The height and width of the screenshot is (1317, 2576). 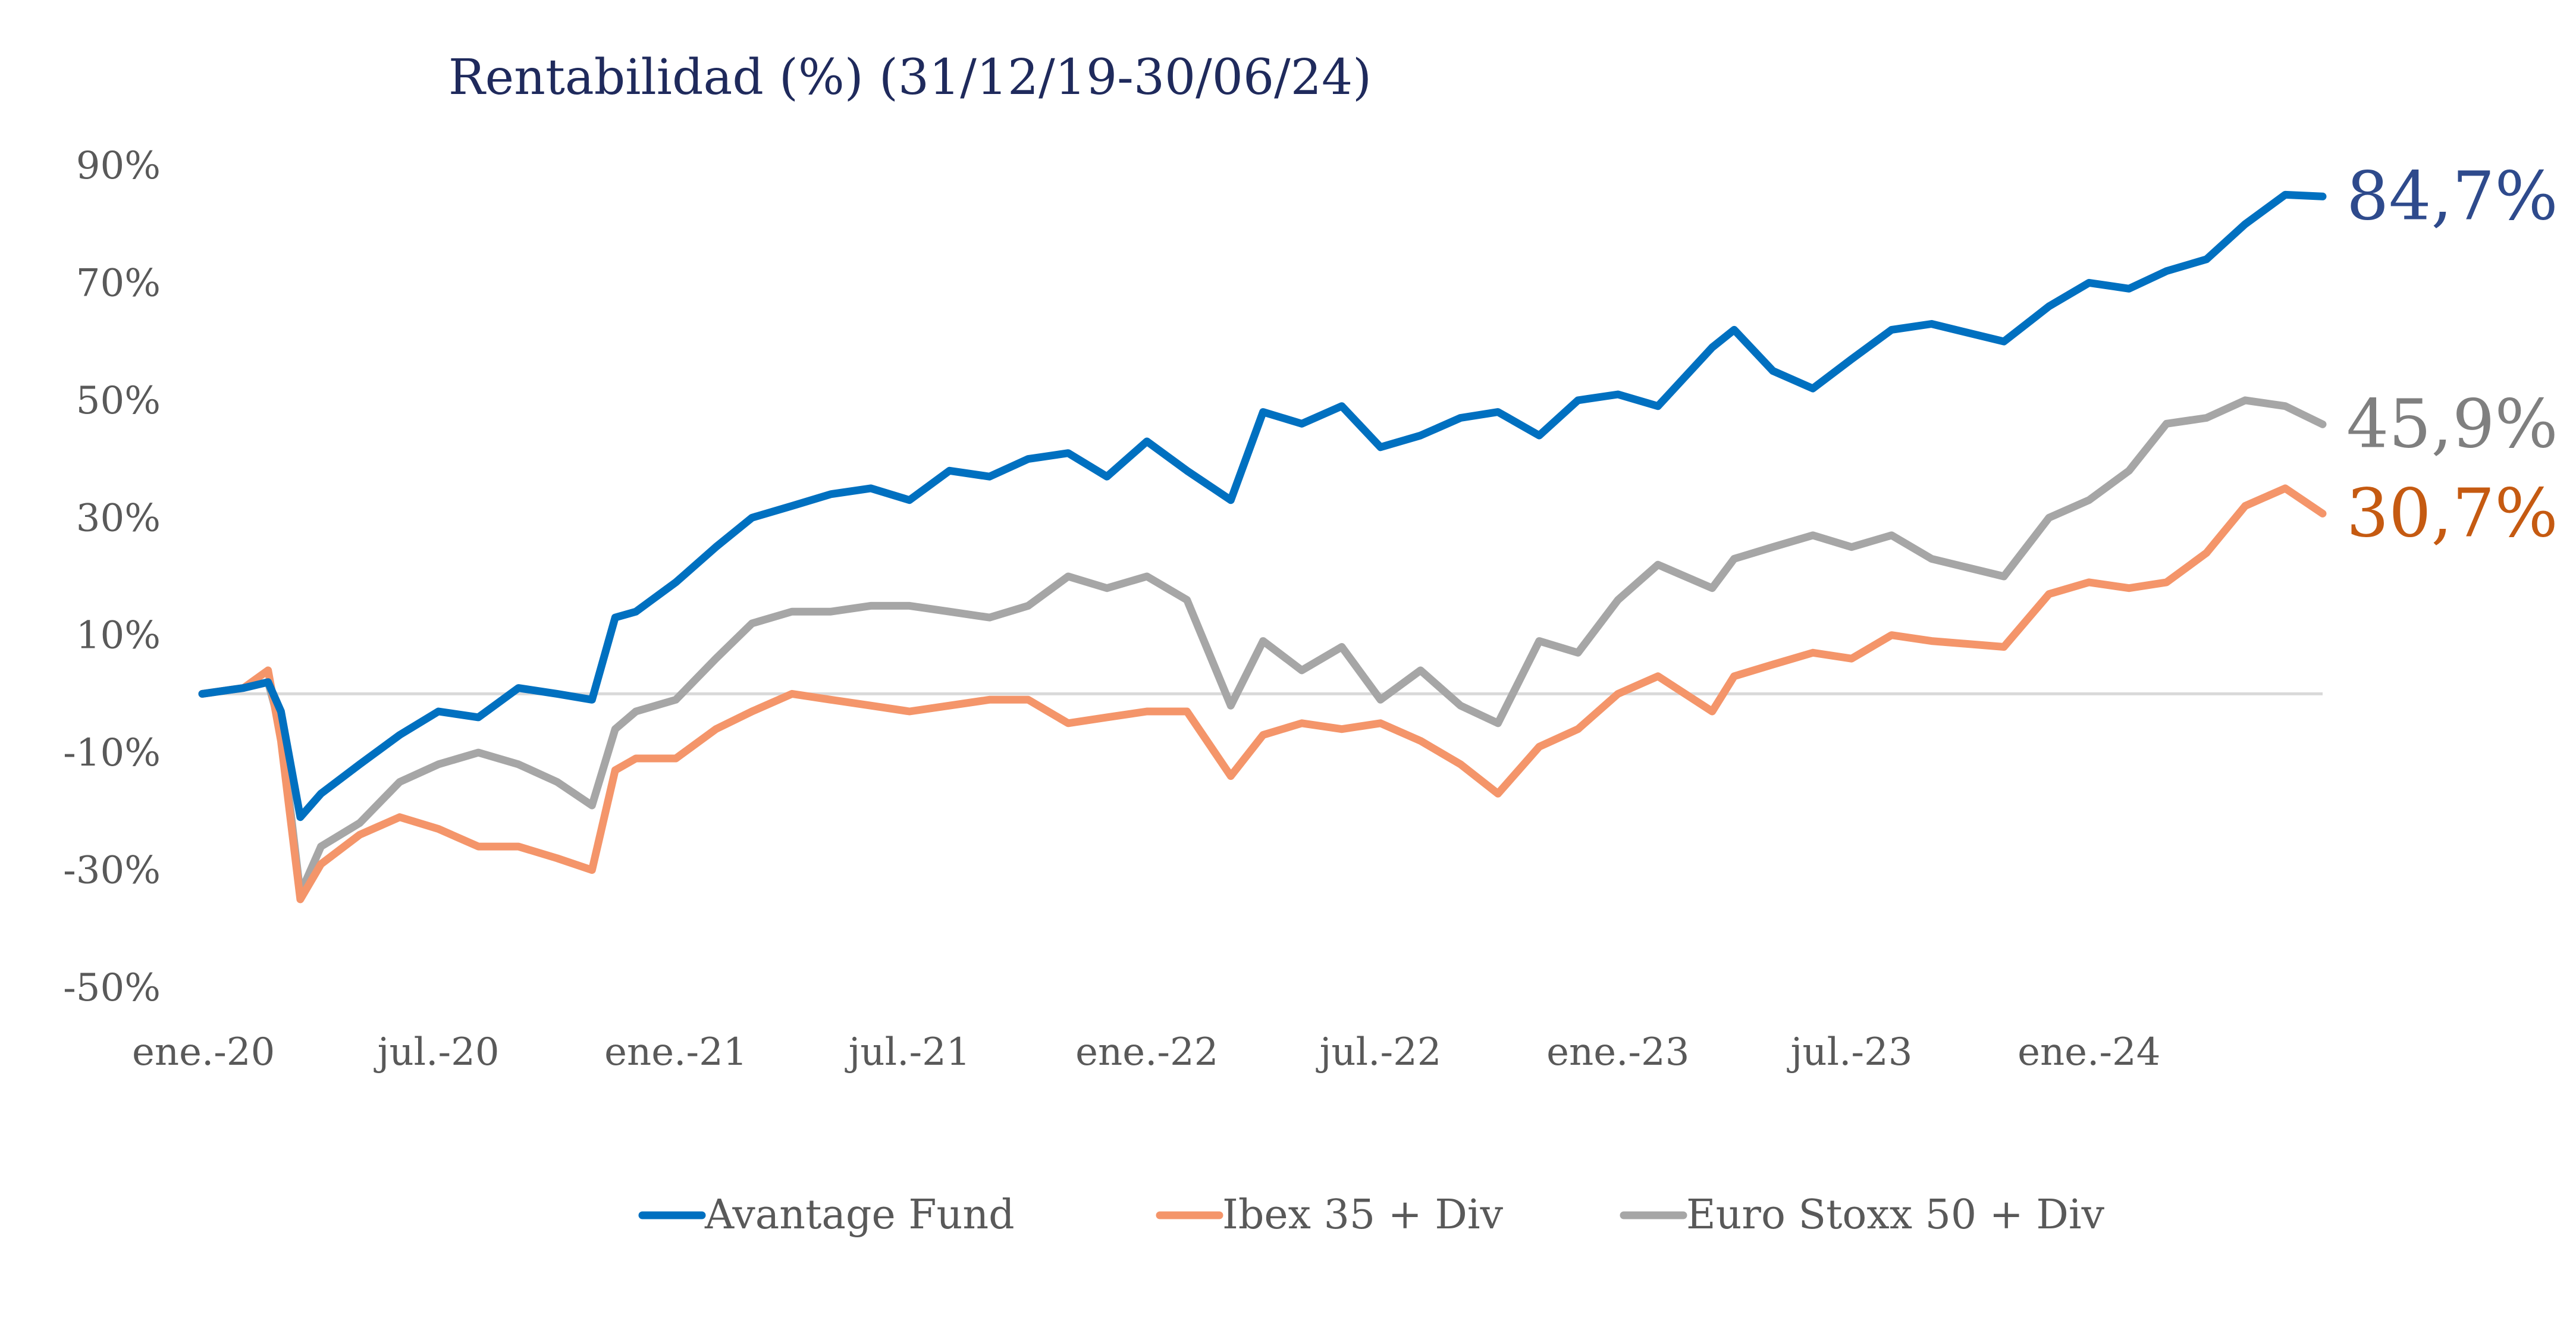 I want to click on end-label-1: 30,7%, so click(x=2452, y=513).